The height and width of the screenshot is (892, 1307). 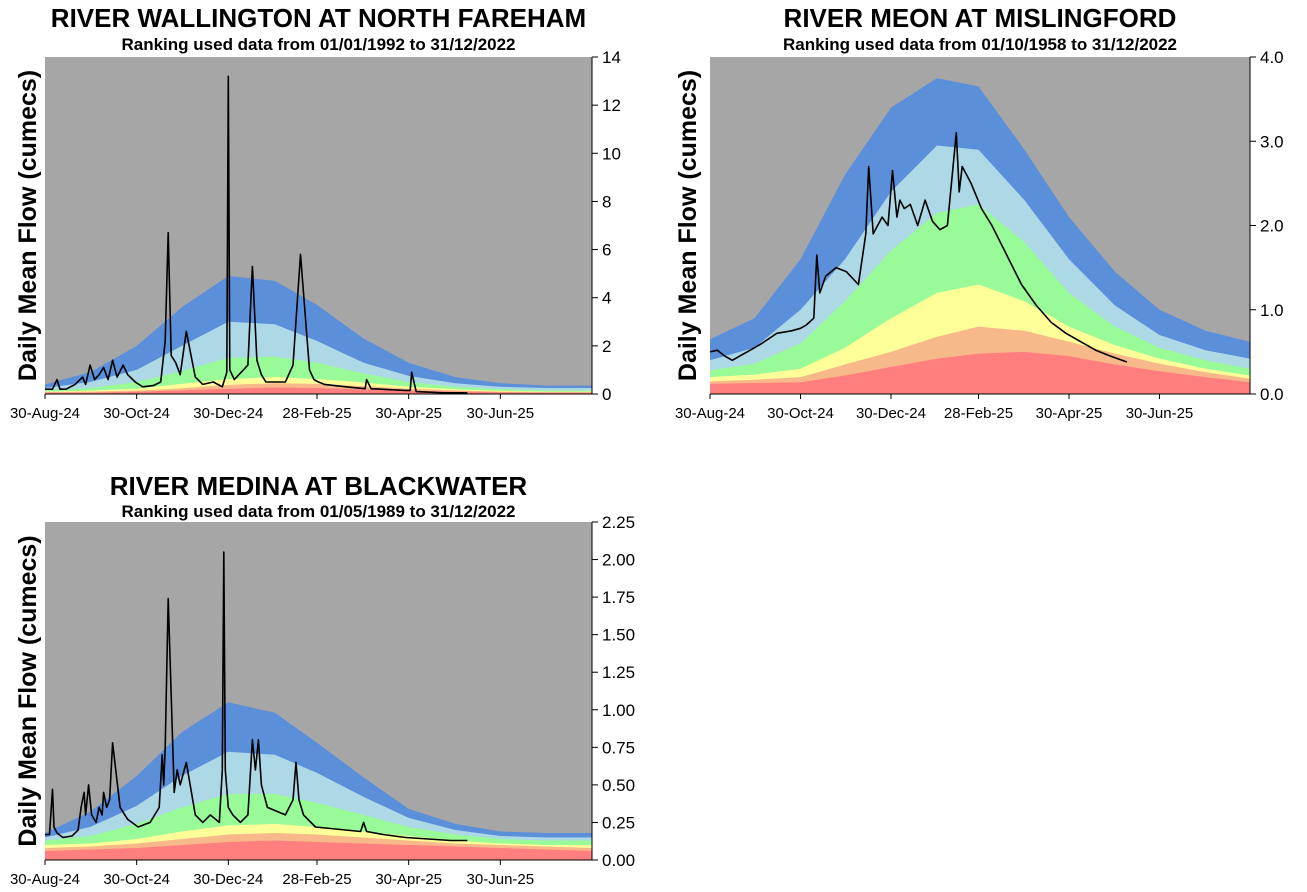 I want to click on y-tick-label: 0.75, so click(x=618, y=747).